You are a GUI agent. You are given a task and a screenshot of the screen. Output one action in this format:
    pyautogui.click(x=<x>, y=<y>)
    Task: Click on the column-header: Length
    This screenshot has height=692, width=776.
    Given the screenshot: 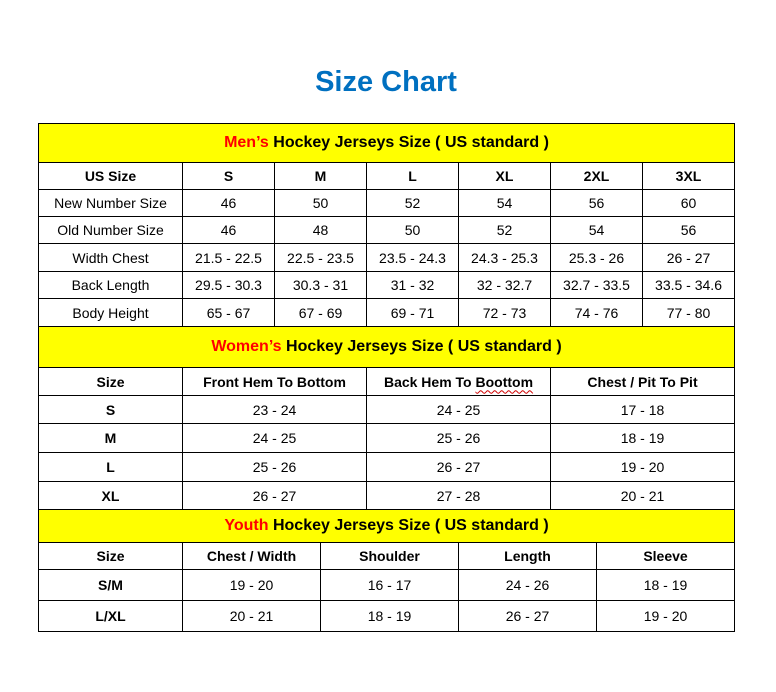 What is the action you would take?
    pyautogui.click(x=527, y=556)
    